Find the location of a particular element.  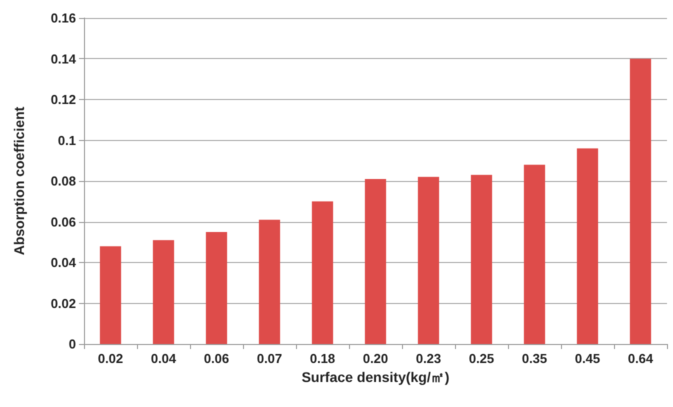

y-tick-label: 0.16 is located at coordinates (63, 18).